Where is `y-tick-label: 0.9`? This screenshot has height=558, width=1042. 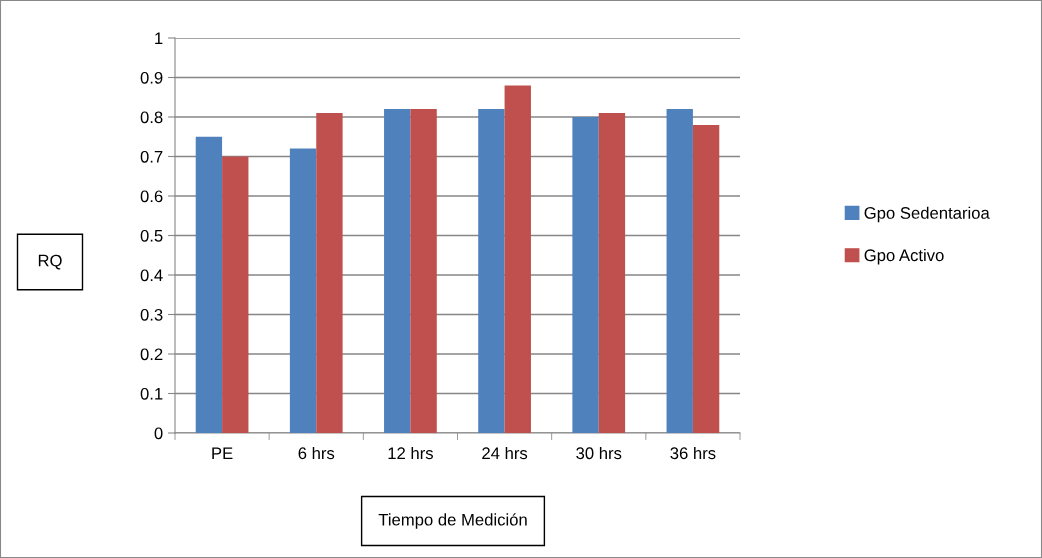
y-tick-label: 0.9 is located at coordinates (151, 77).